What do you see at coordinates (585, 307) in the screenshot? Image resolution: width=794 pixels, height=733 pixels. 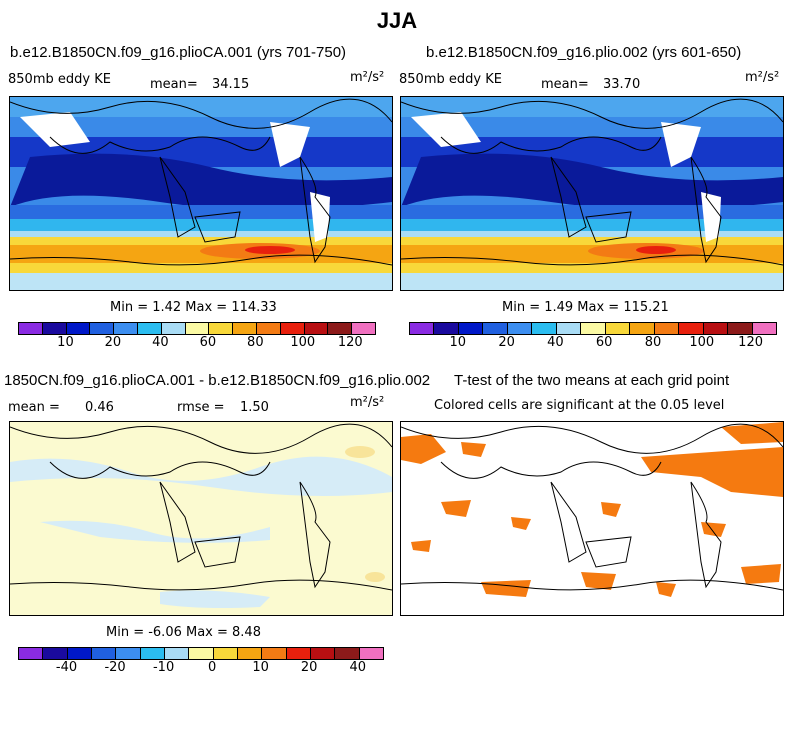 I see `panel2-stats: Min = 1.49 Max = 115.21` at bounding box center [585, 307].